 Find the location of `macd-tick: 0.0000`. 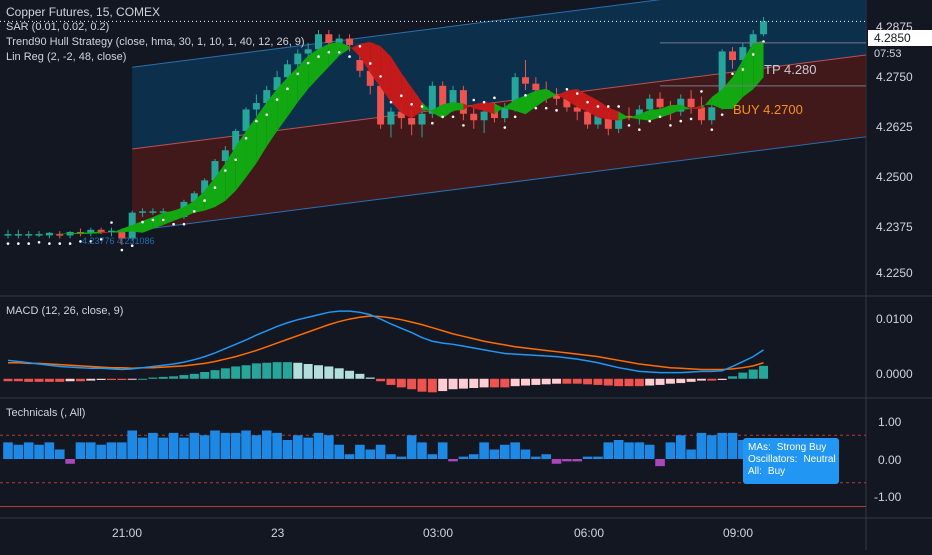

macd-tick: 0.0000 is located at coordinates (894, 374).